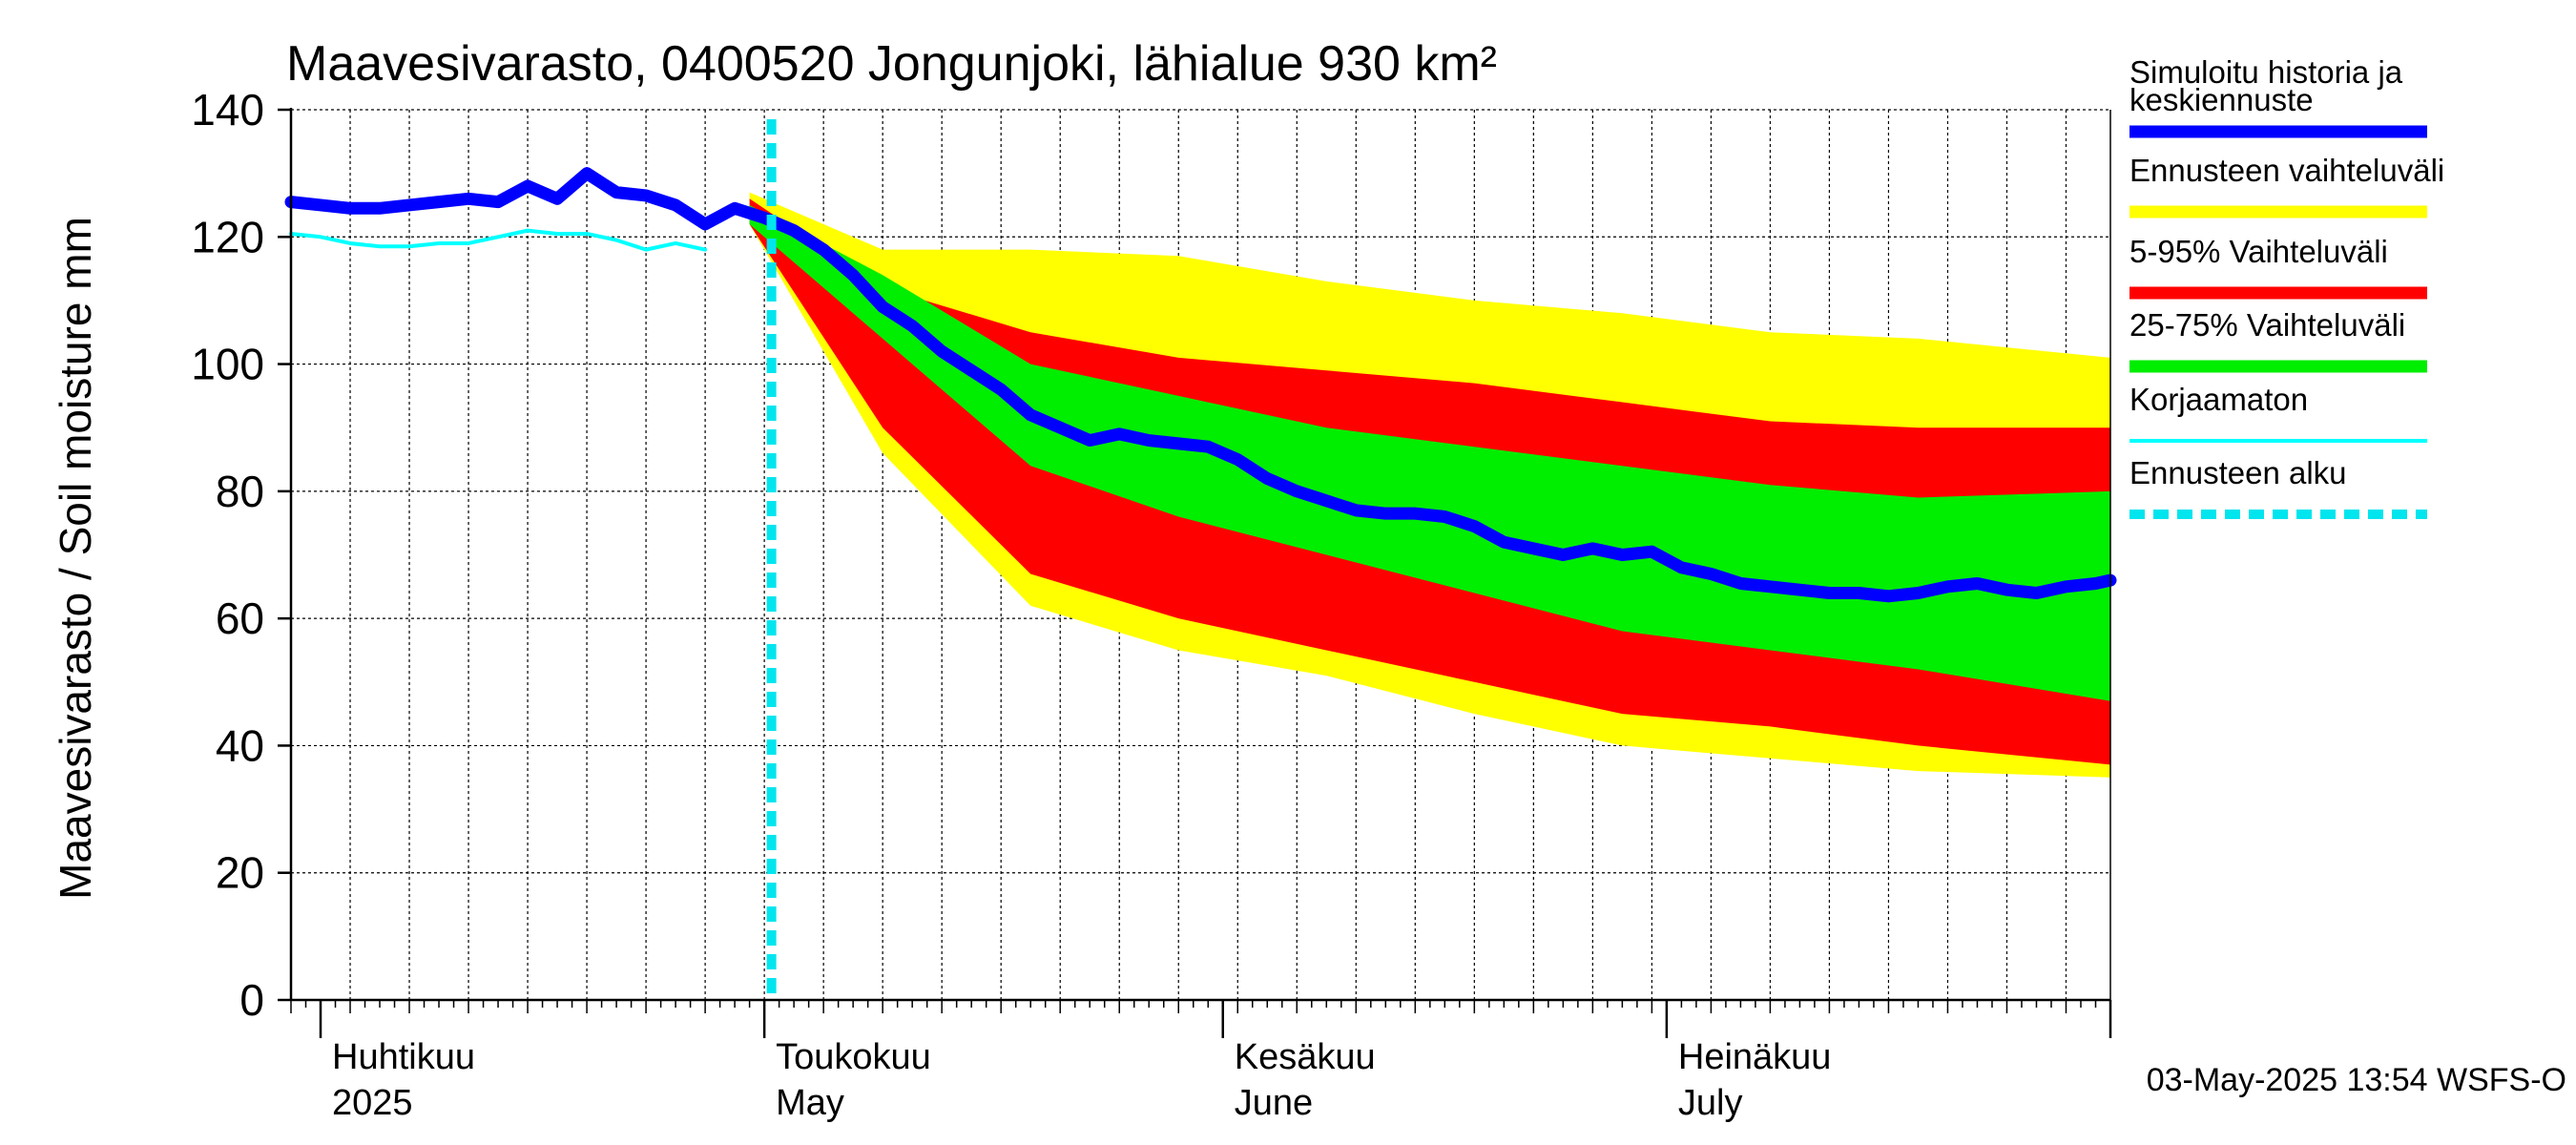  I want to click on legend-label: Ennusteen alku, so click(2238, 472).